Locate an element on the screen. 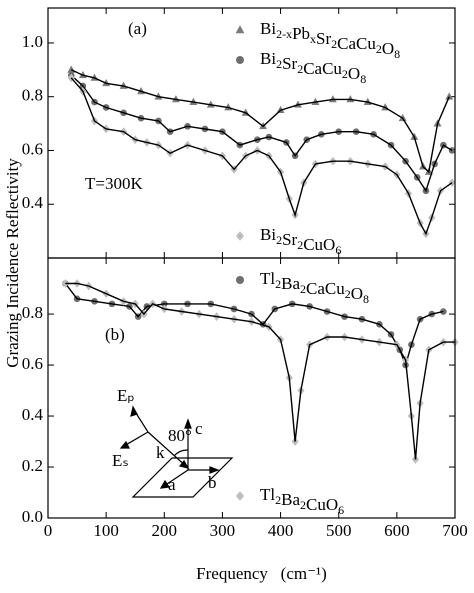 The image size is (474, 593). x-tick-label: 700 is located at coordinates (455, 530).